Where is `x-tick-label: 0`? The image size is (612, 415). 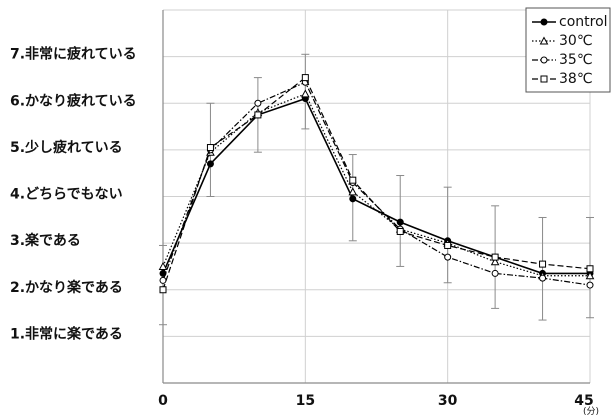
x-tick-label: 0 is located at coordinates (163, 401).